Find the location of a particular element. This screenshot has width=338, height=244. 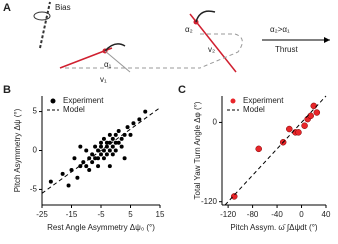

arrow-head is located at coordinates (327, 40).